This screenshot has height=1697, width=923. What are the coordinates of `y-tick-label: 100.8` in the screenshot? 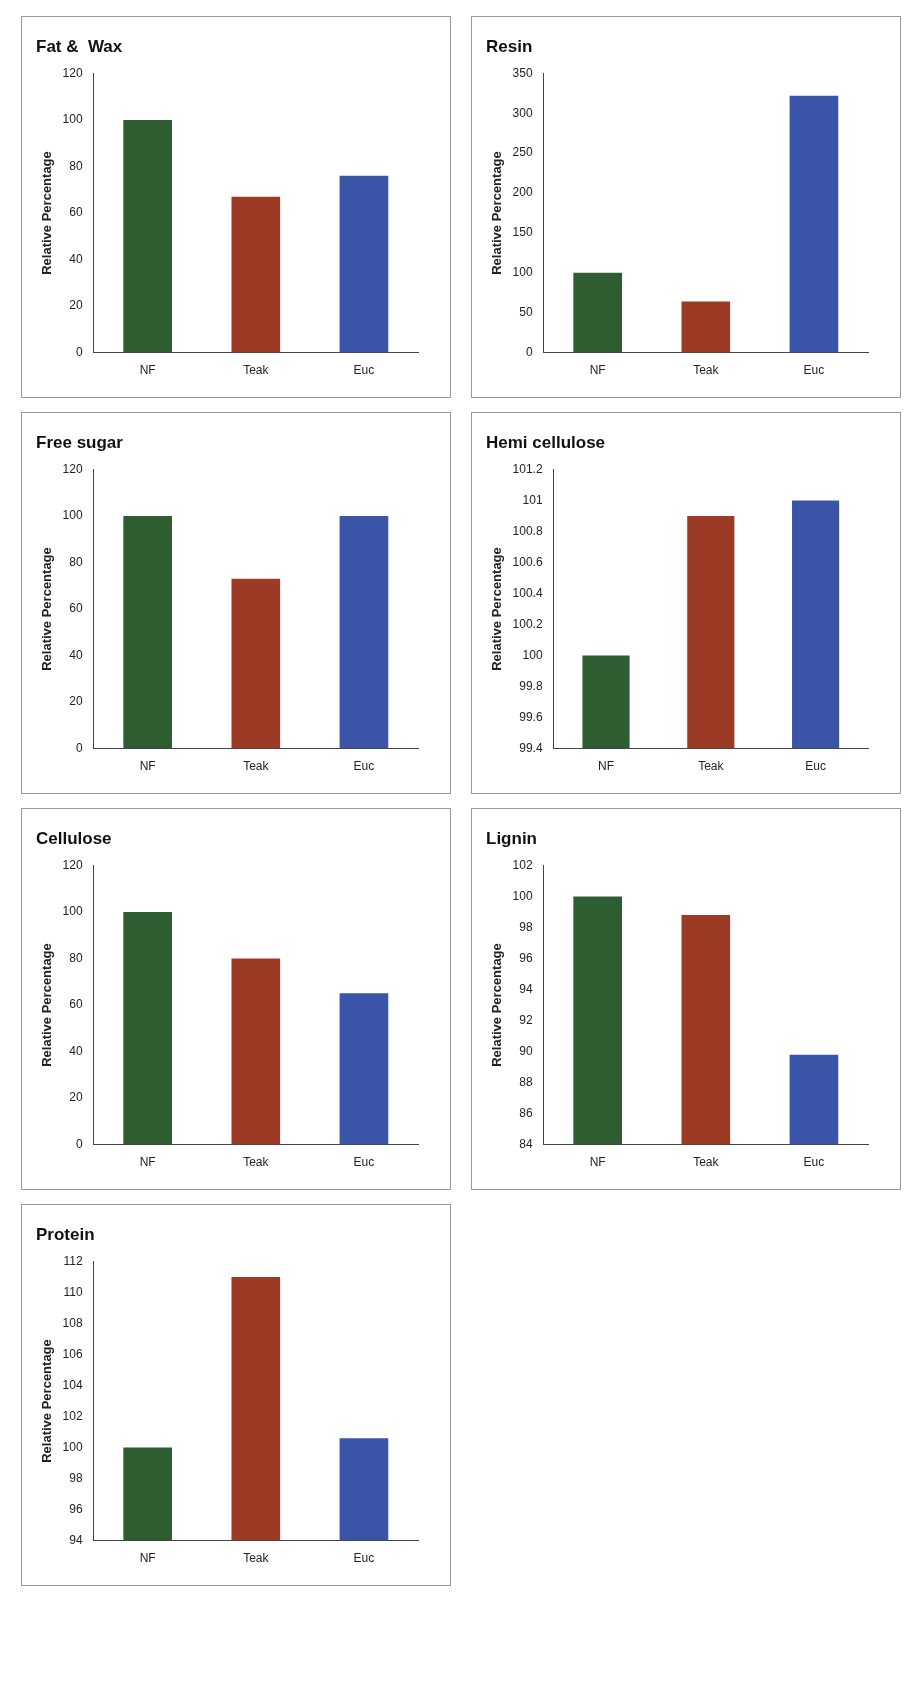 It's located at (527, 530).